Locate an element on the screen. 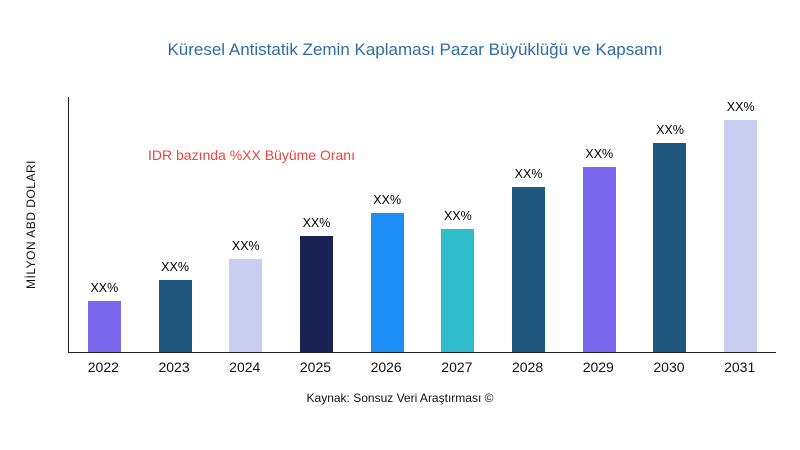  growth-rate-annotation: IDR bazında %XX Büyüme Oranı is located at coordinates (251, 155).